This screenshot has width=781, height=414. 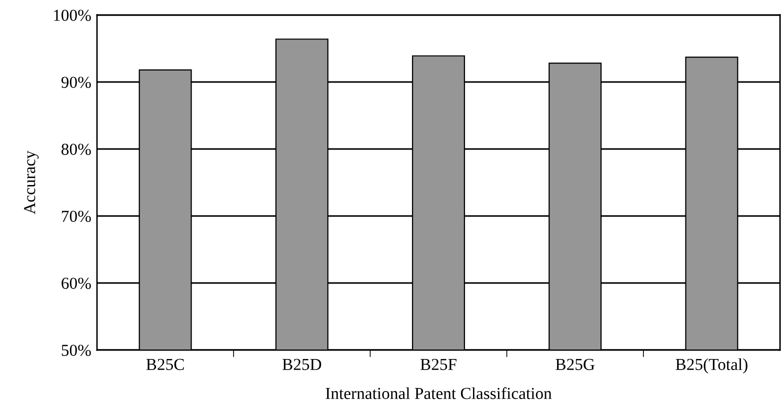 I want to click on x-tick-label: B25C, so click(x=165, y=364).